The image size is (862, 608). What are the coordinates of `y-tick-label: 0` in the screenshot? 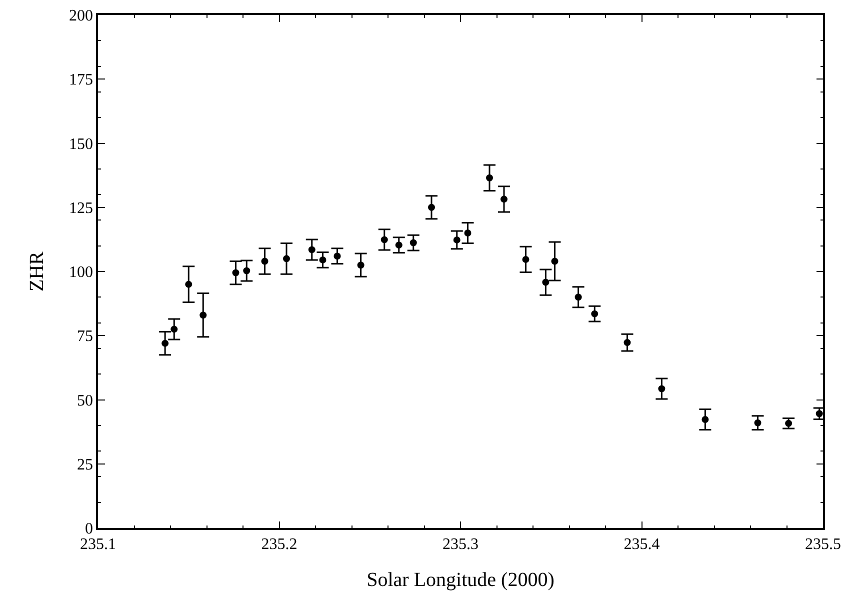 It's located at (89, 529).